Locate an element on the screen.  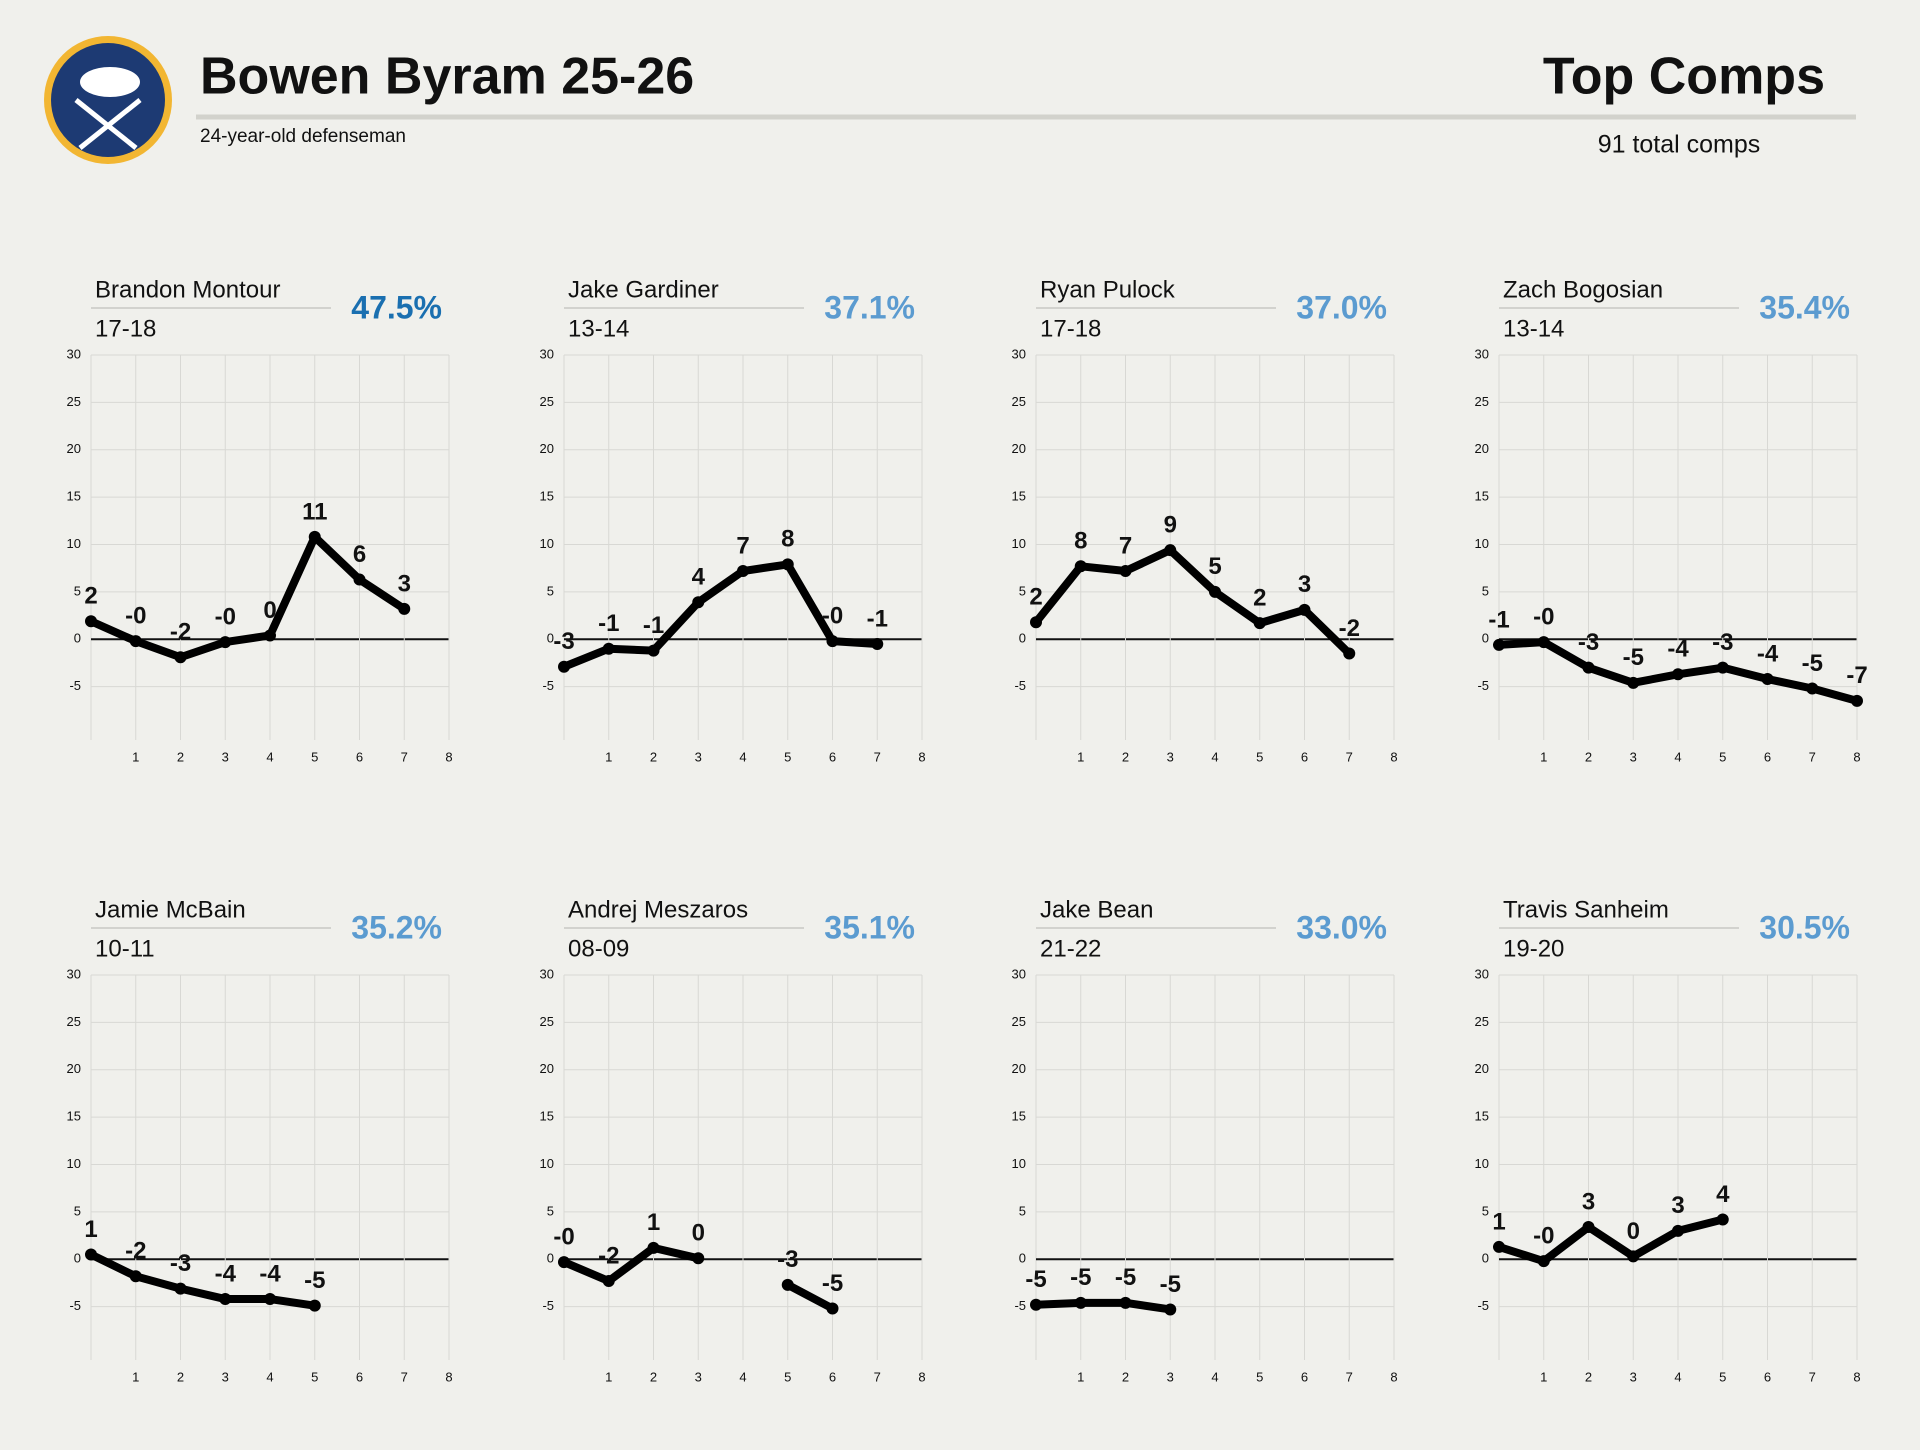
comp-similarity: 37.1% is located at coordinates (869, 307).